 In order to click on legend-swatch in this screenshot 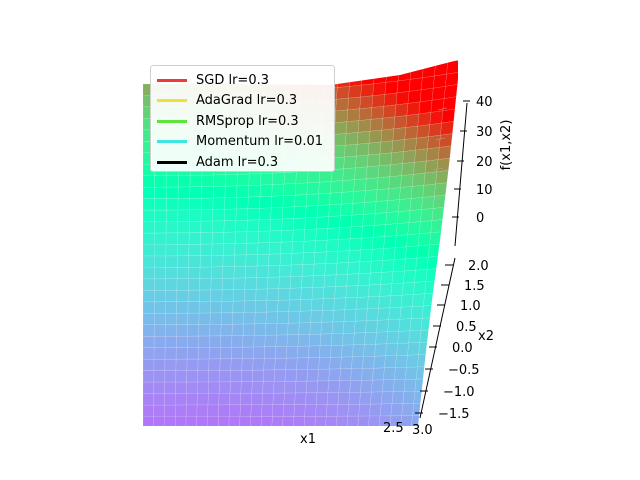, I will do `click(172, 101)`.